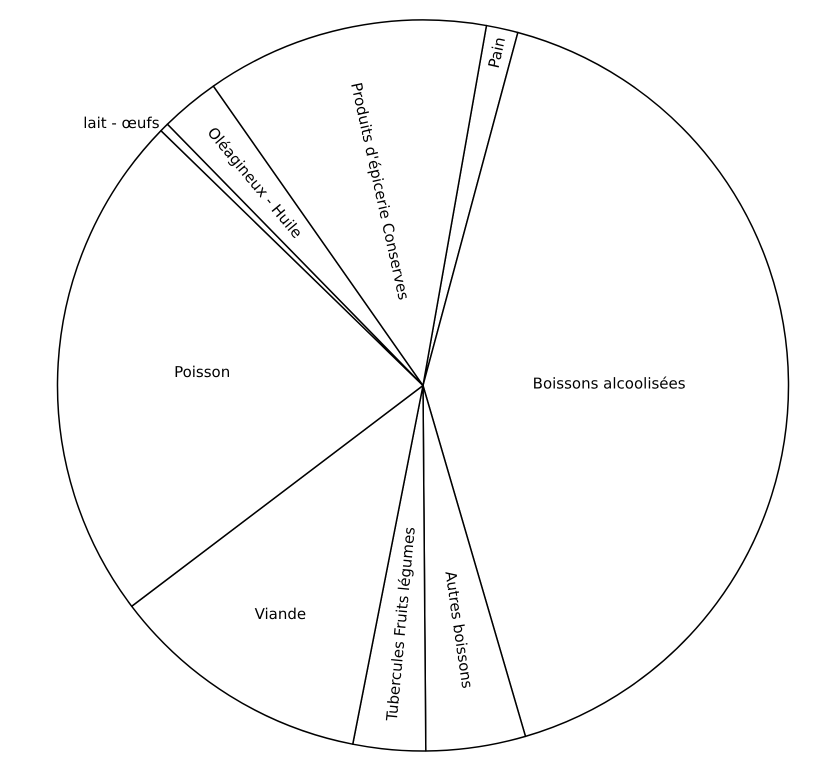 The image size is (816, 761). What do you see at coordinates (400, 624) in the screenshot?
I see `slice-label: Tubercules Fruits légumes` at bounding box center [400, 624].